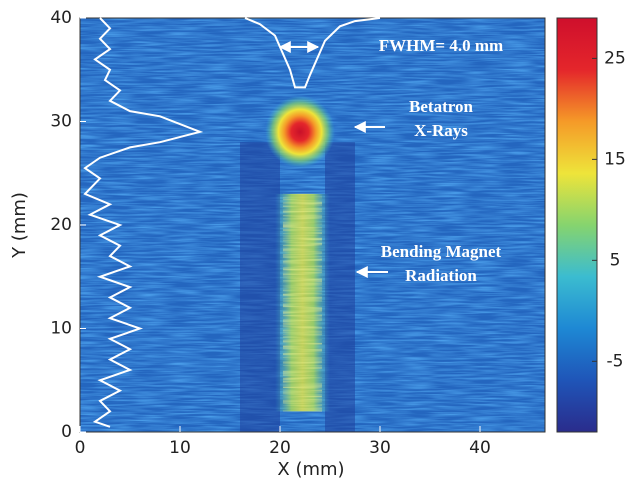  I want to click on x-tick-label: 40, so click(480, 448).